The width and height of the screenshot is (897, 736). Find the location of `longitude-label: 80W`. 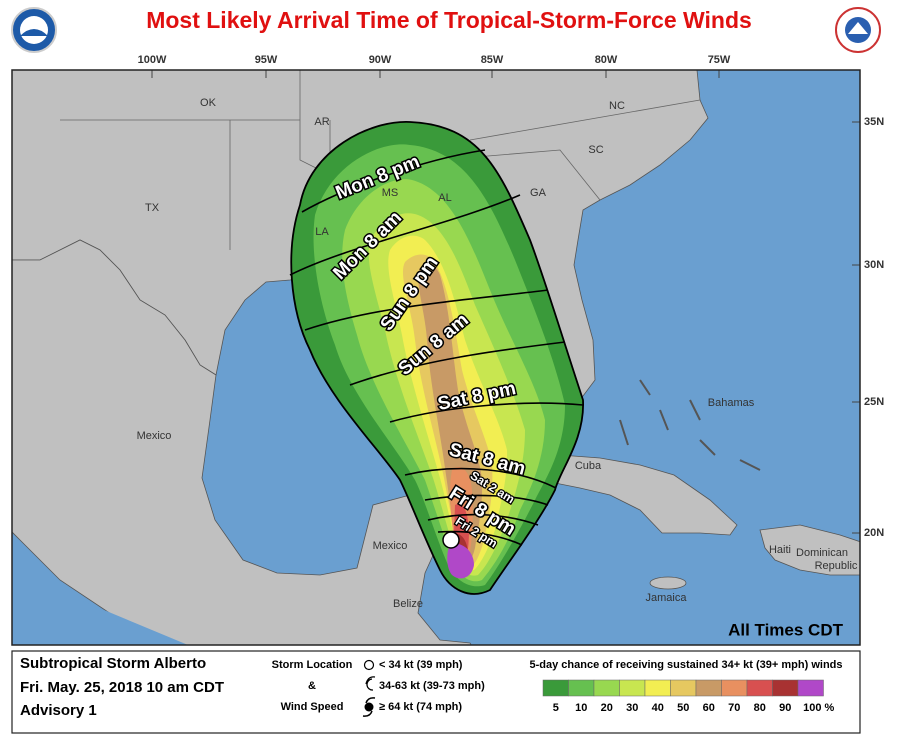

longitude-label: 80W is located at coordinates (606, 60).